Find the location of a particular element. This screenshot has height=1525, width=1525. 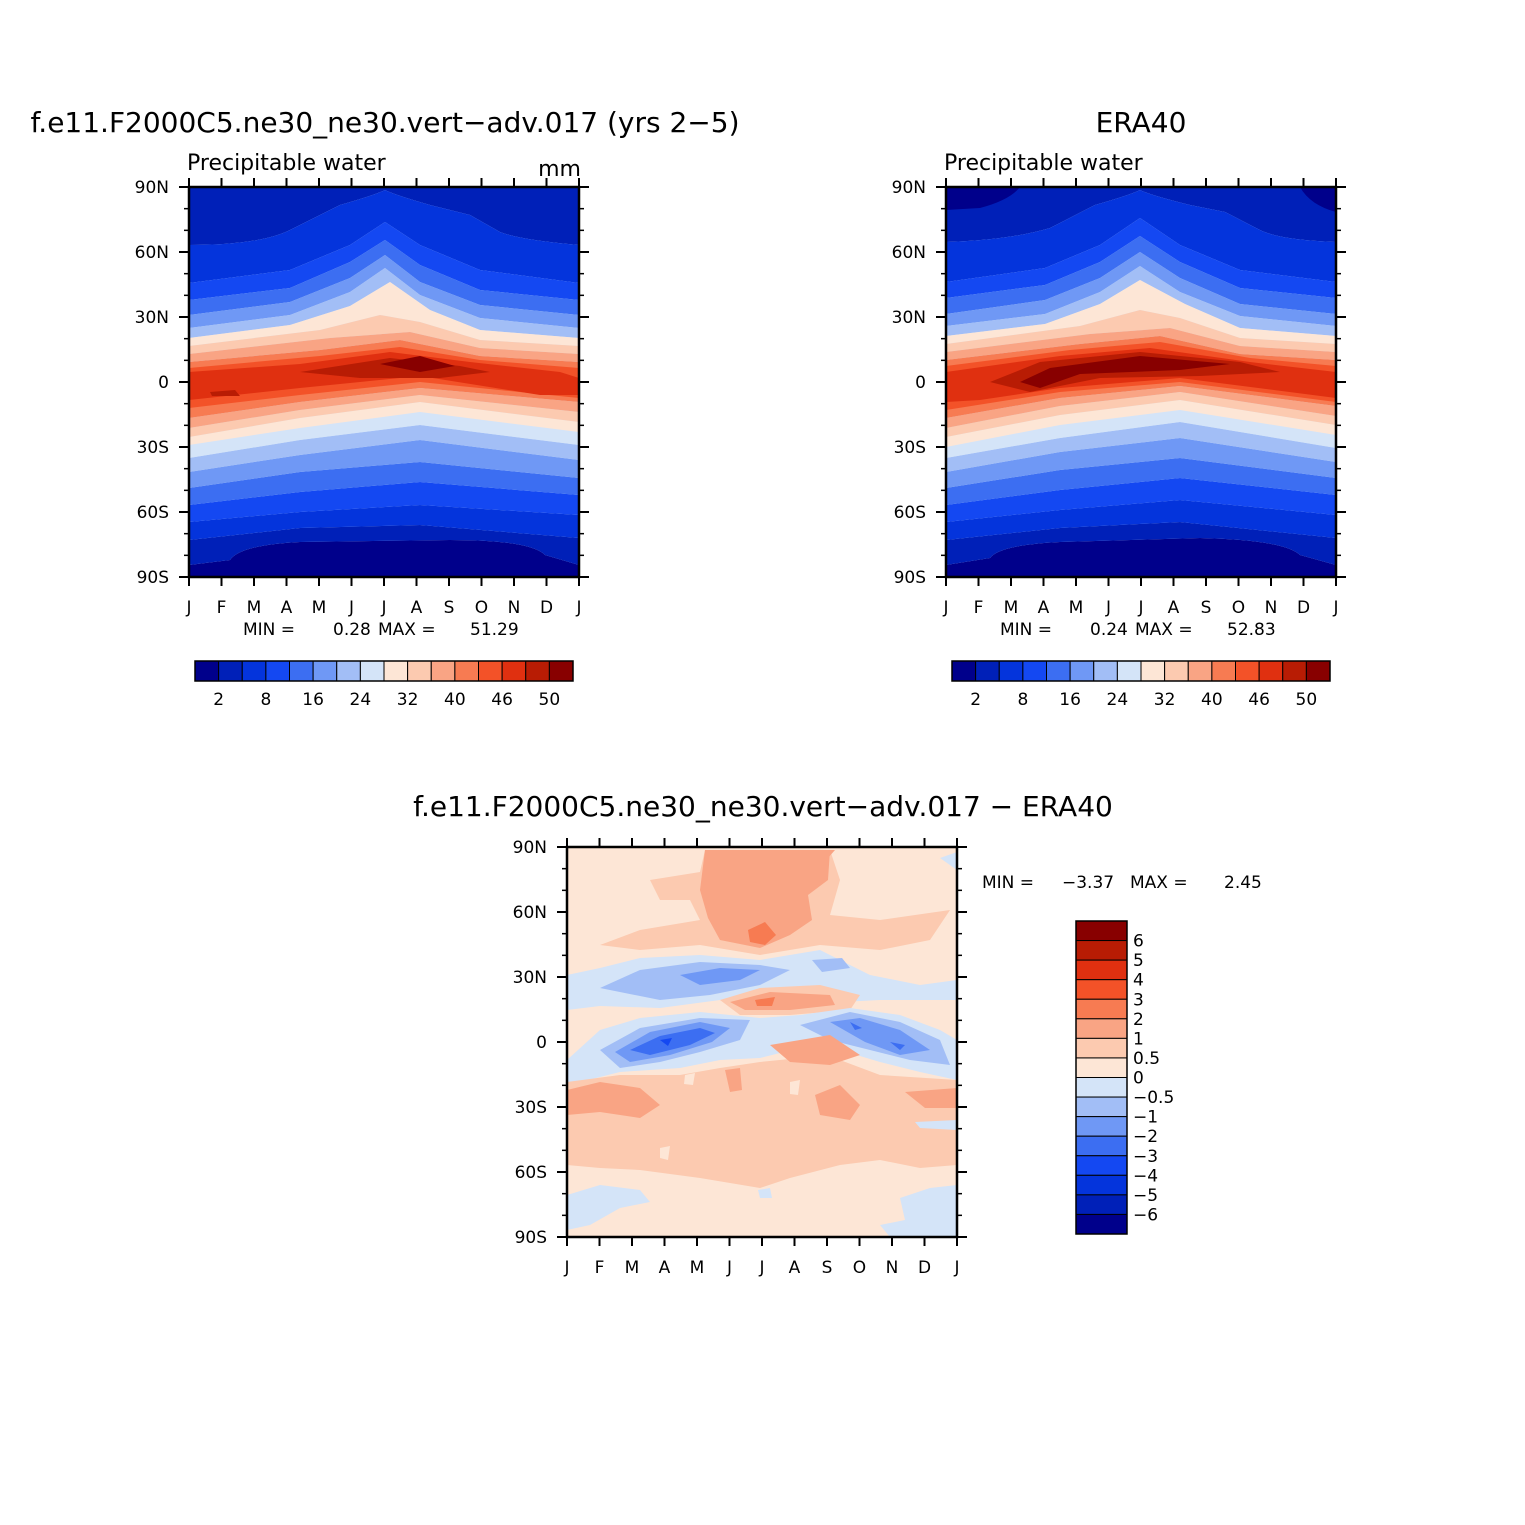

panel-diff-xtick-label: D is located at coordinates (924, 1268).